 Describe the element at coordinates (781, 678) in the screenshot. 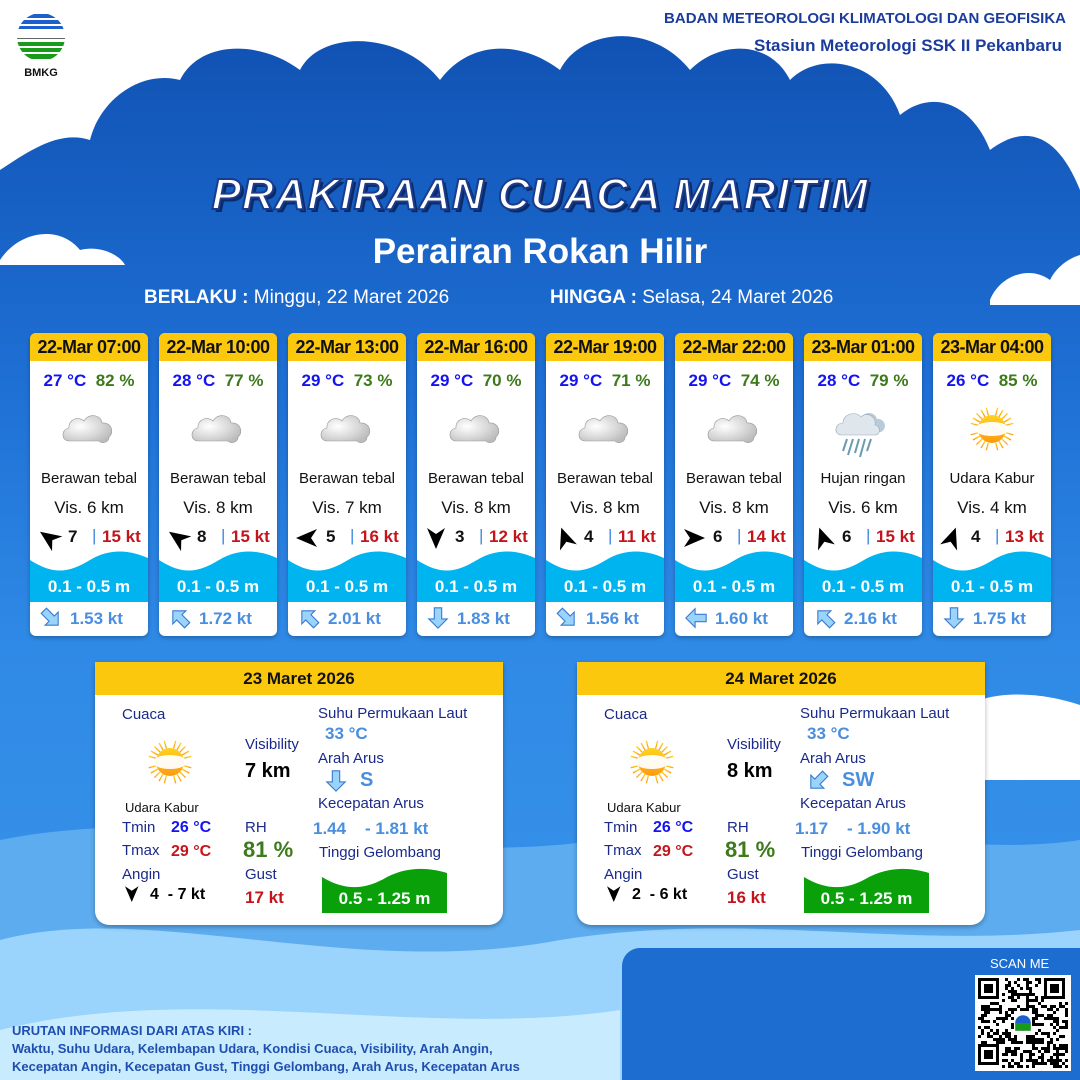

I see `daily-date: 24 Maret 2026` at that location.